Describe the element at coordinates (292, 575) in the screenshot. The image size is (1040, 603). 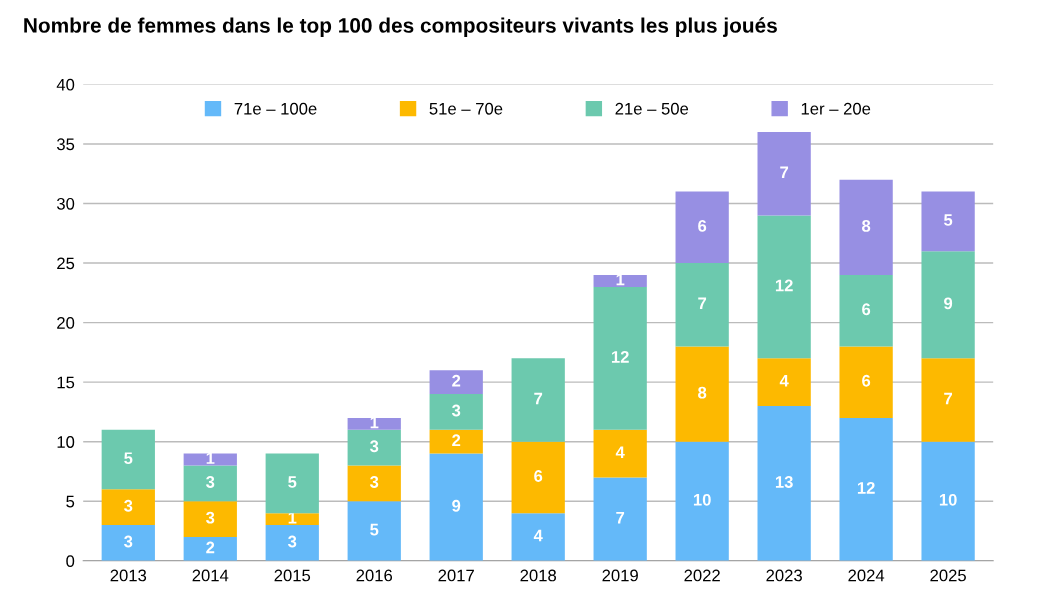
I see `x-tick-label: 2015` at that location.